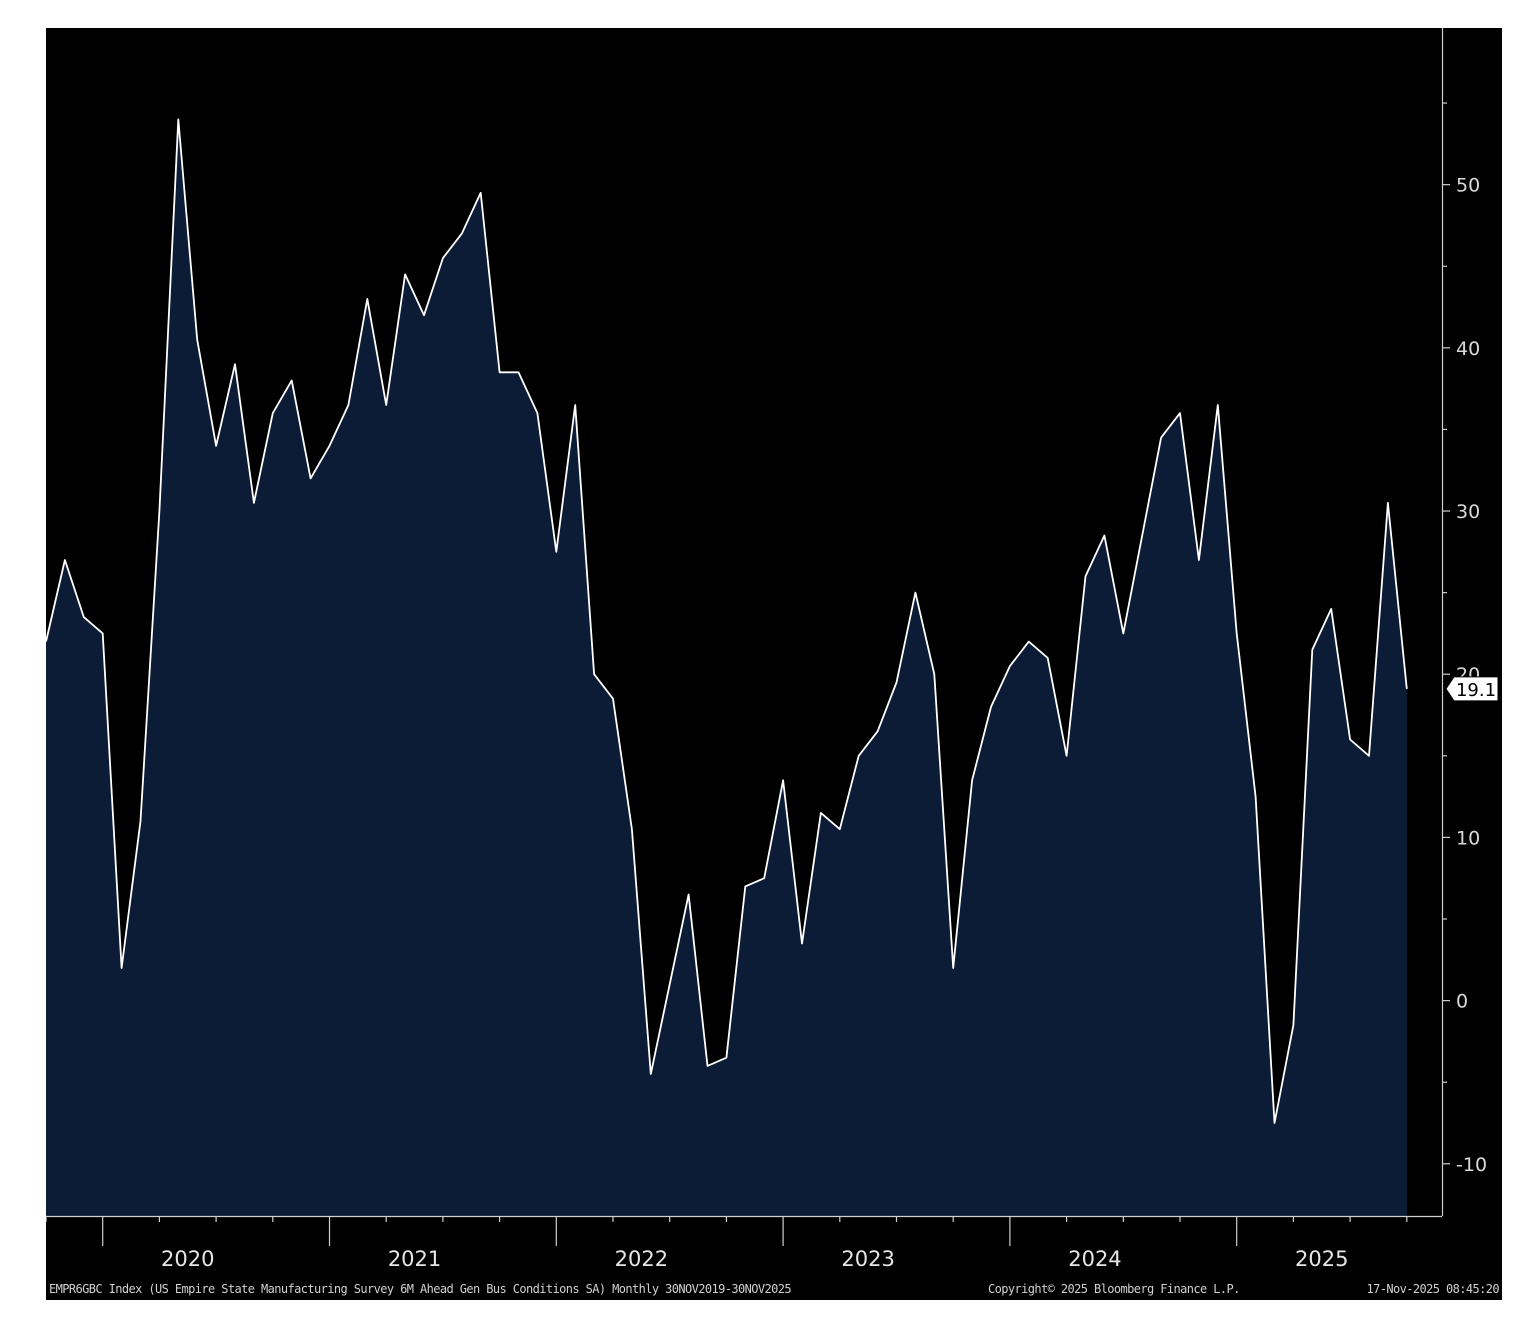 Image resolution: width=1540 pixels, height=1330 pixels. Describe the element at coordinates (1114, 1289) in the screenshot. I see `footer-copyright: Copyright© 2025 Bloomberg Finance L.P.` at that location.